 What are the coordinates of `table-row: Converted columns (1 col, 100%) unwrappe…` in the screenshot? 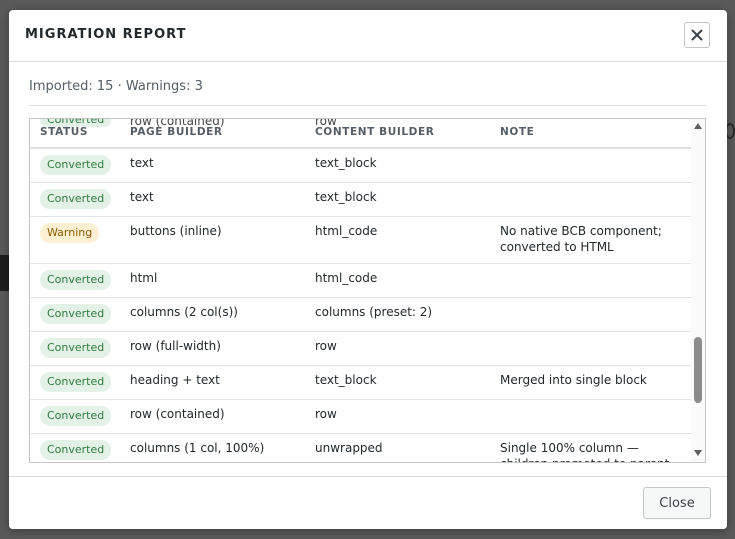 It's located at (361, 448).